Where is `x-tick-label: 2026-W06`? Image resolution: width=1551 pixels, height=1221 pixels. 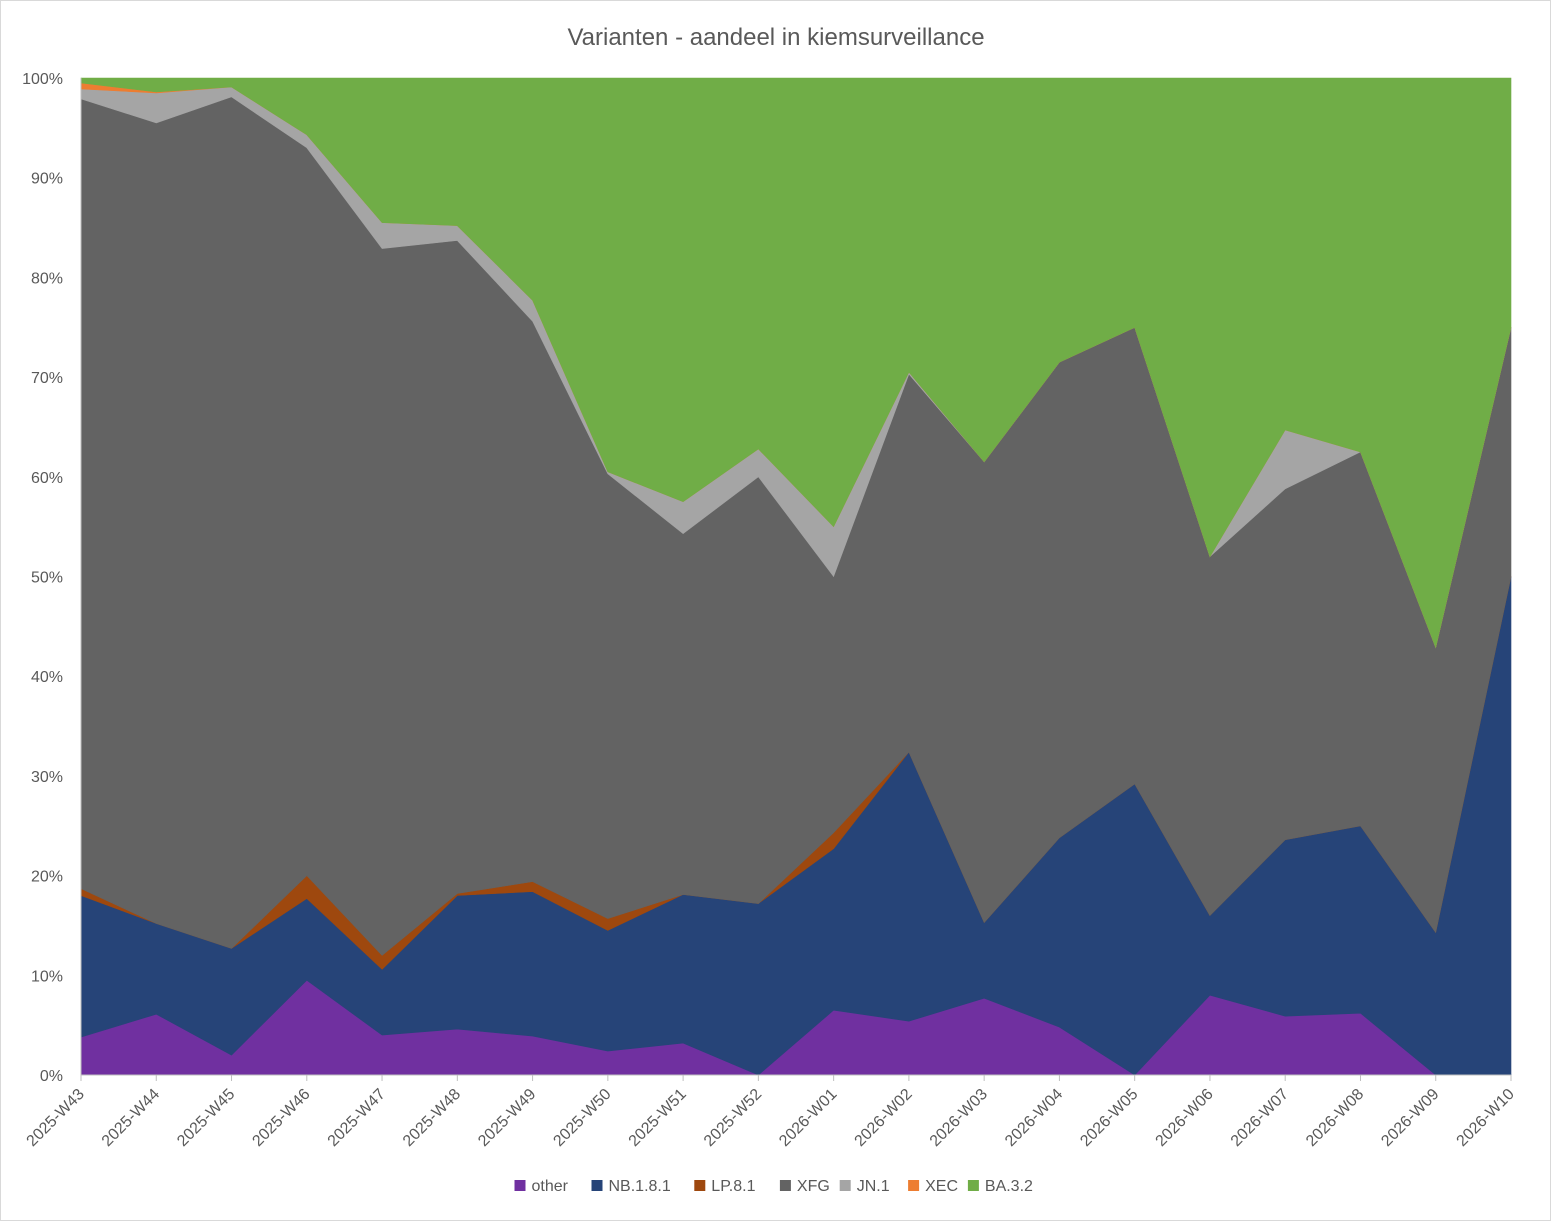 x-tick-label: 2026-W06 is located at coordinates (1185, 1118).